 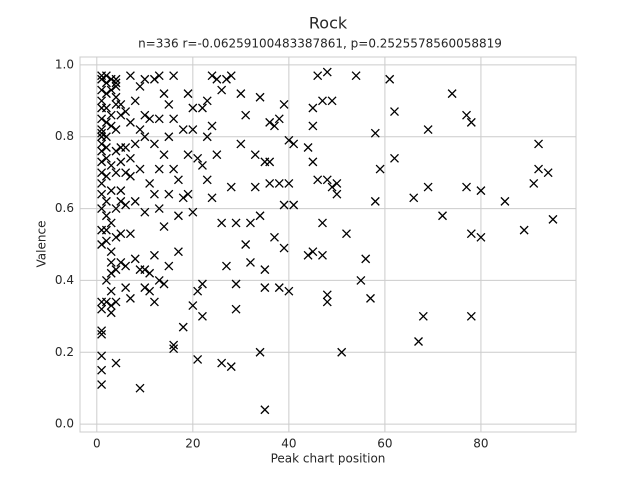 What do you see at coordinates (328, 459) in the screenshot?
I see `x-axis-label: Peak chart position` at bounding box center [328, 459].